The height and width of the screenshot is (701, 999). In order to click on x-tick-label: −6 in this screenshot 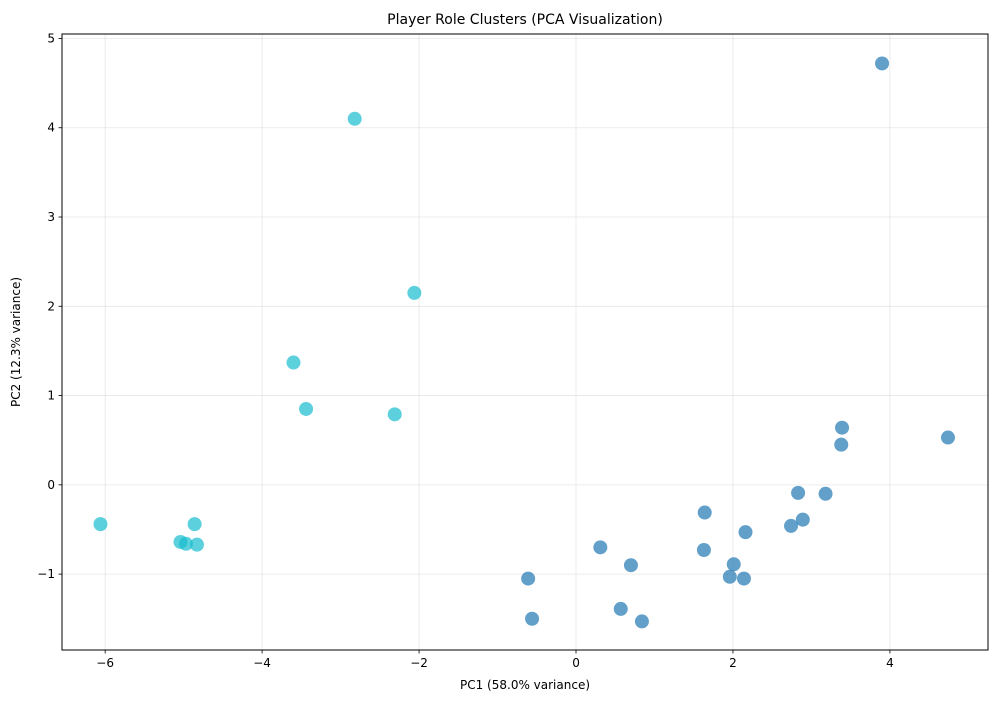, I will do `click(105, 663)`.